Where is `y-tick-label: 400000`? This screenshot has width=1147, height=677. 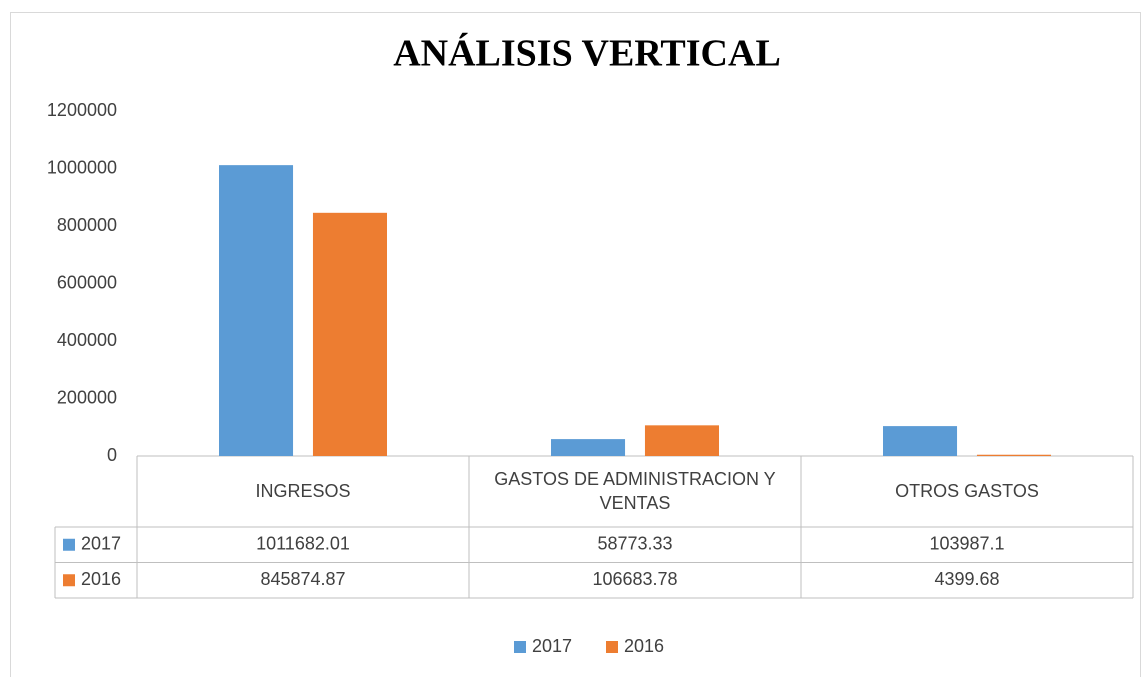
y-tick-label: 400000 is located at coordinates (87, 340).